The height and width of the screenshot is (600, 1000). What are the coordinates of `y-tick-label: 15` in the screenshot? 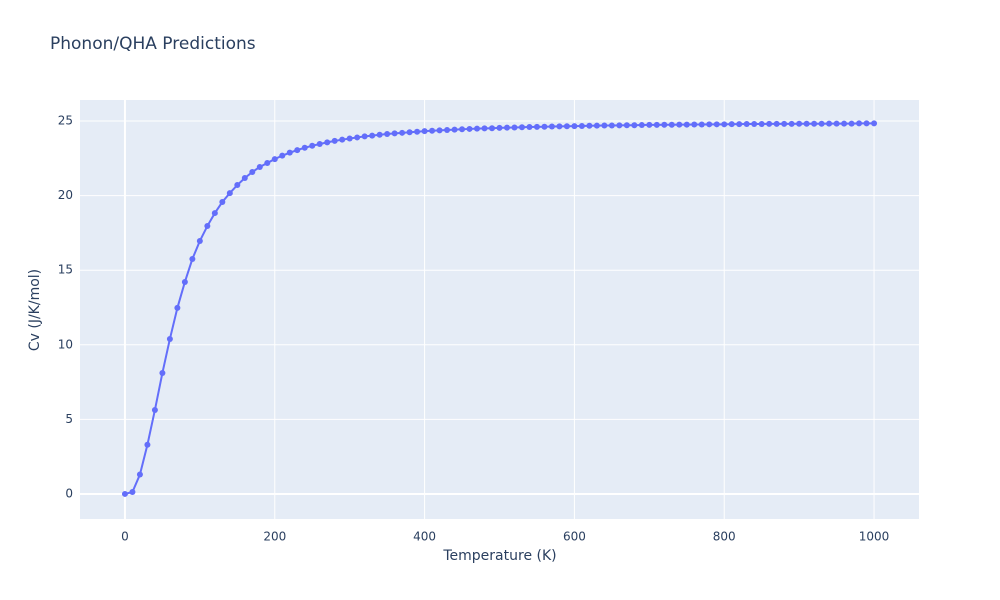 It's located at (65, 270).